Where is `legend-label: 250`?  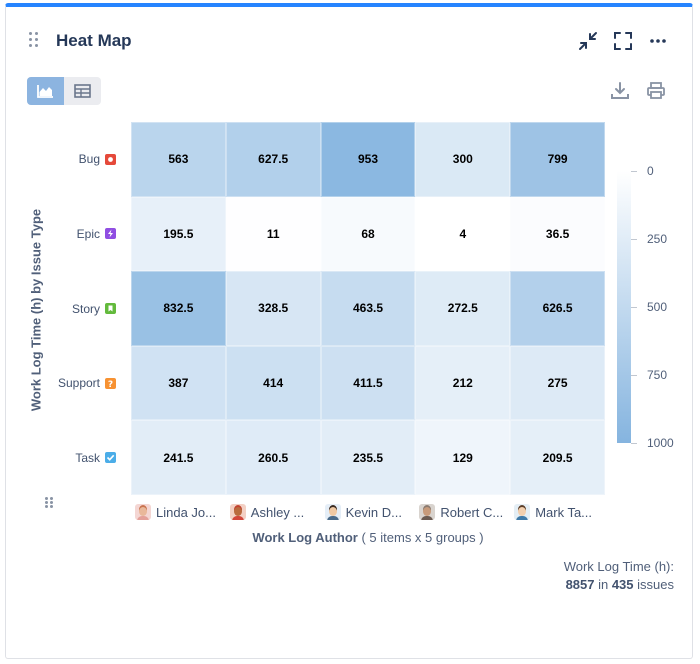
legend-label: 250 is located at coordinates (657, 239).